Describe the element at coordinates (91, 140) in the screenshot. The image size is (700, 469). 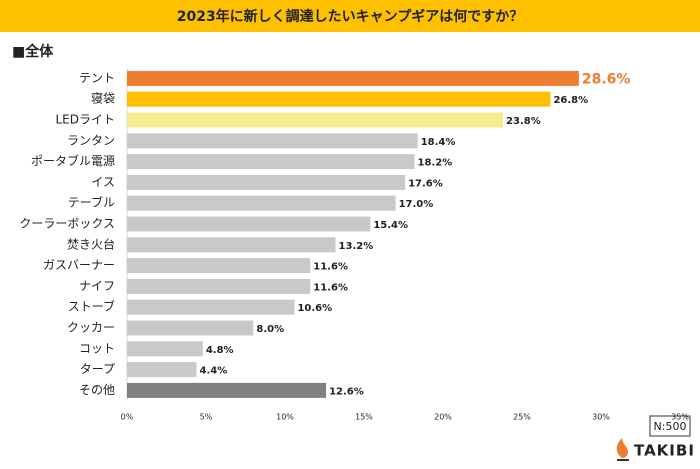
I see `category-label: ランタン` at that location.